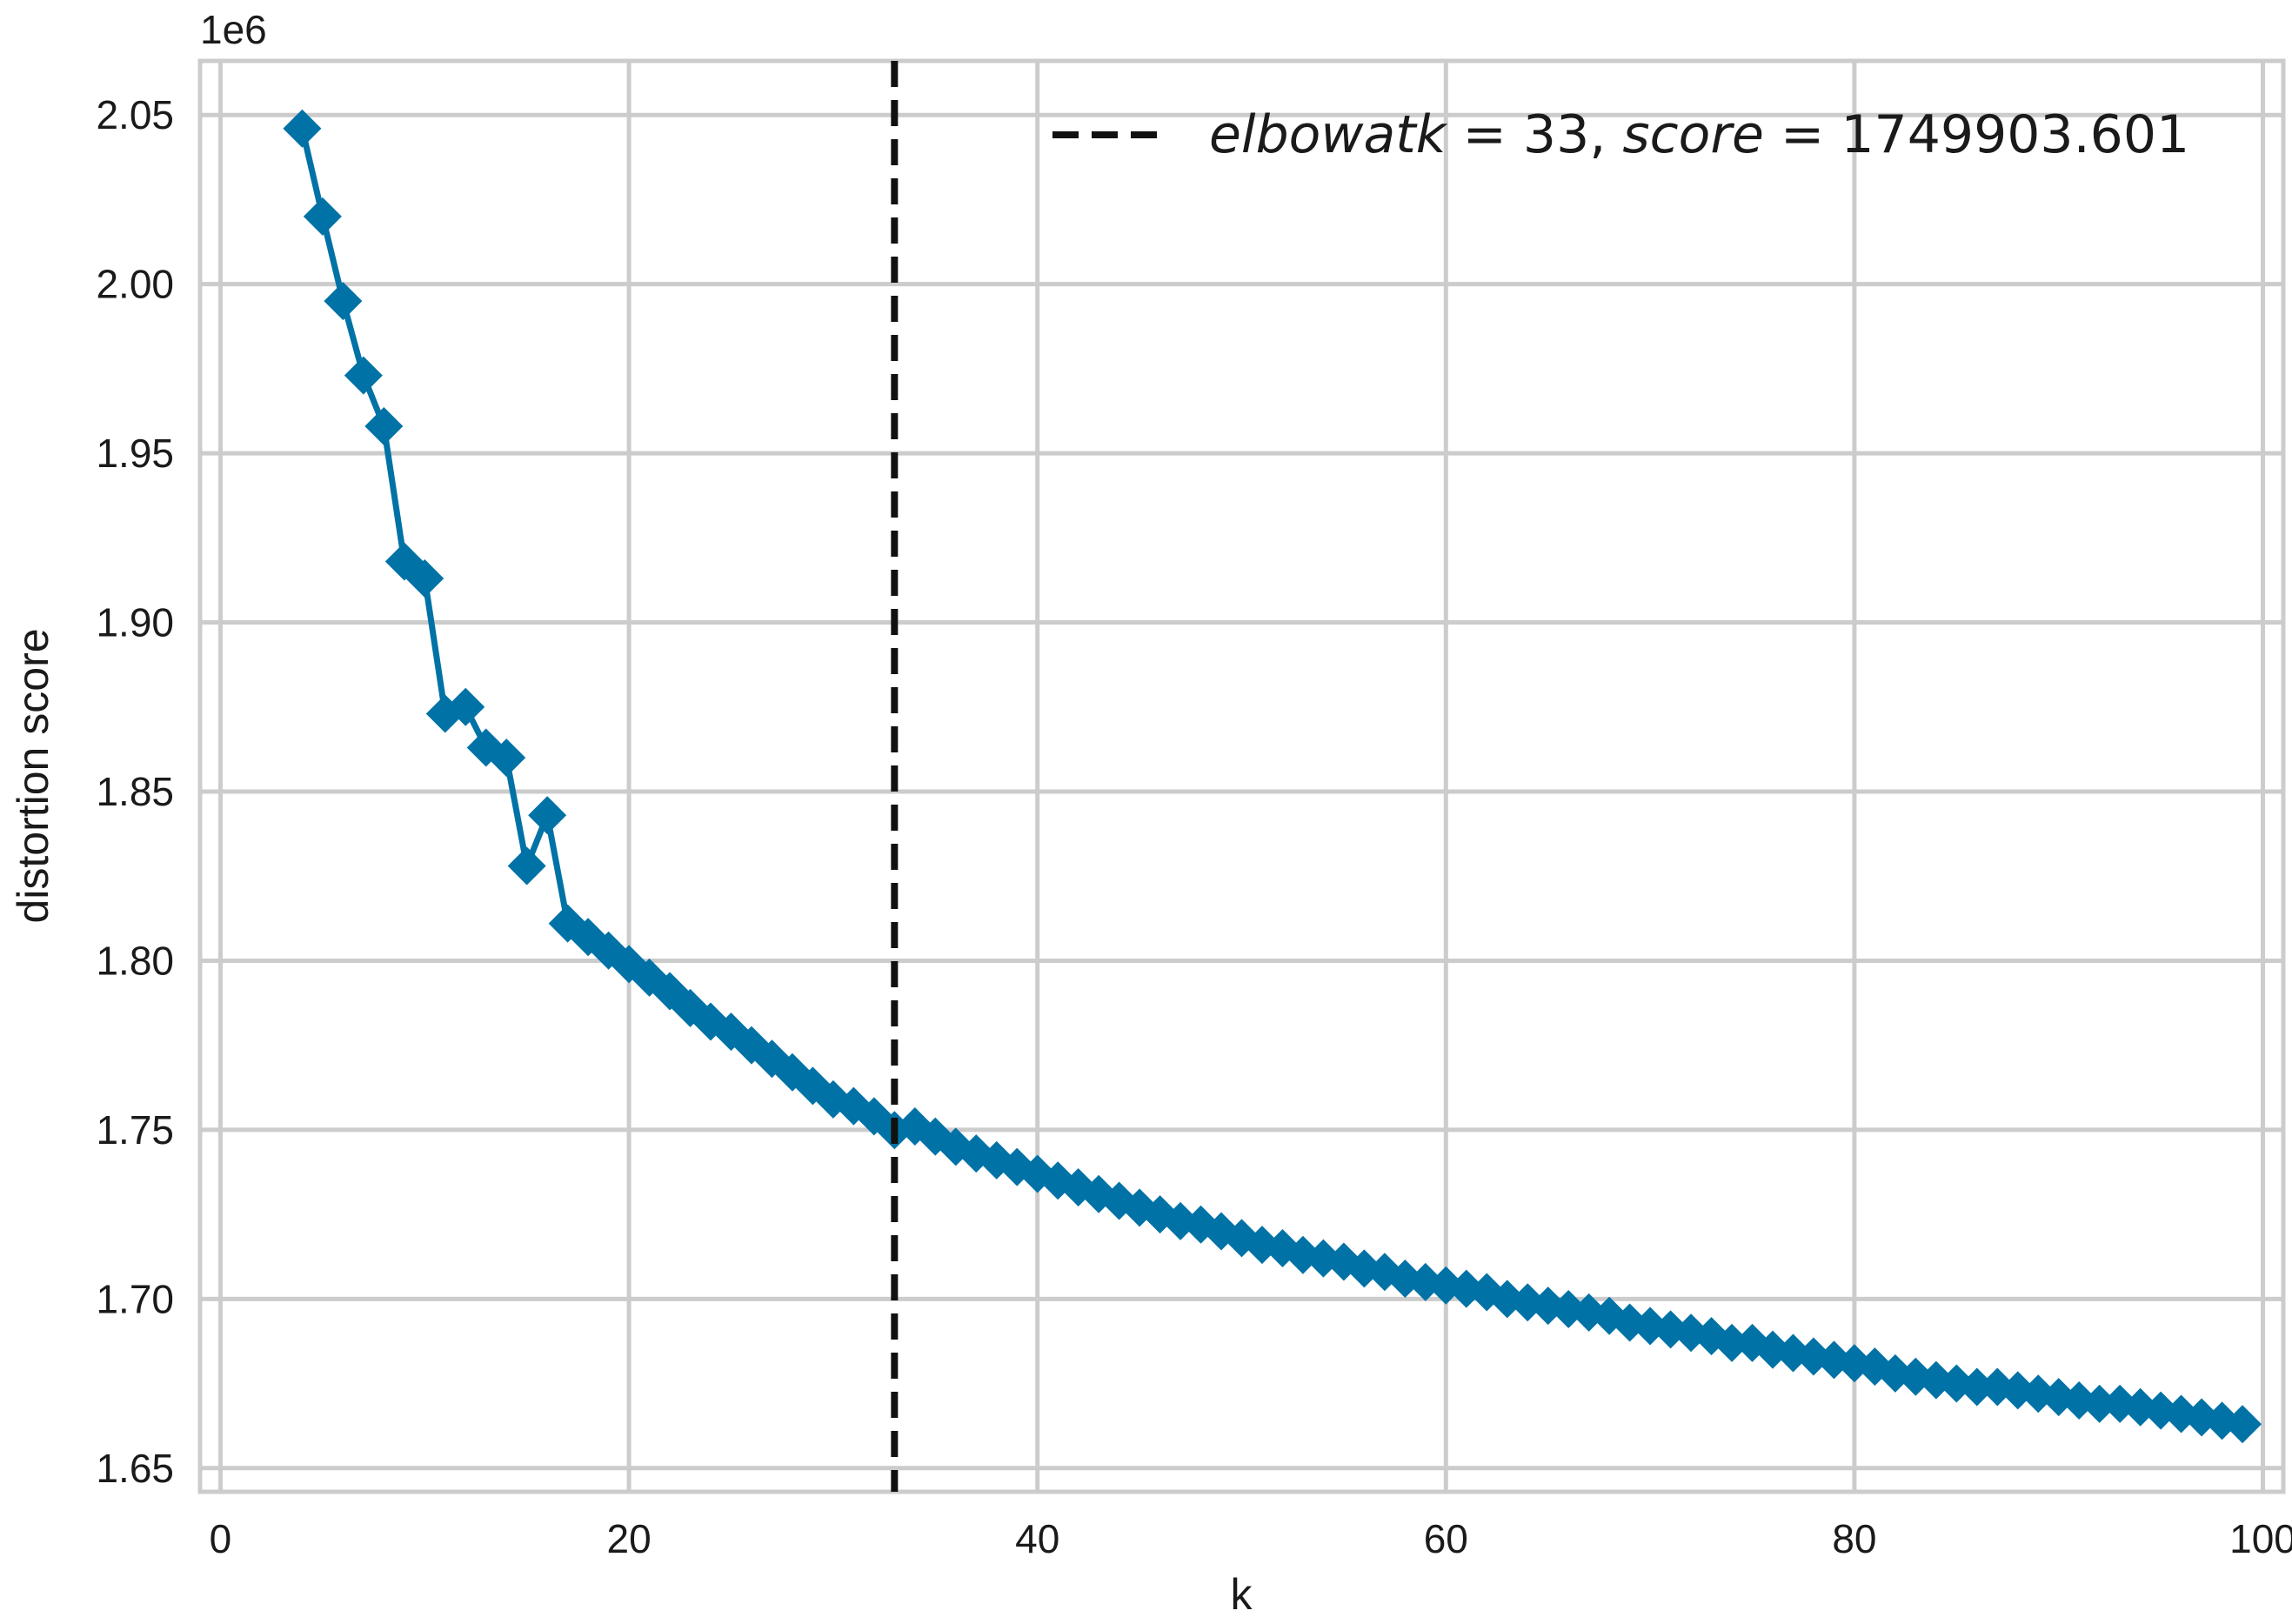 This screenshot has width=2292, height=1624. Describe the element at coordinates (135, 1130) in the screenshot. I see `y-tick-label: 1.75` at that location.